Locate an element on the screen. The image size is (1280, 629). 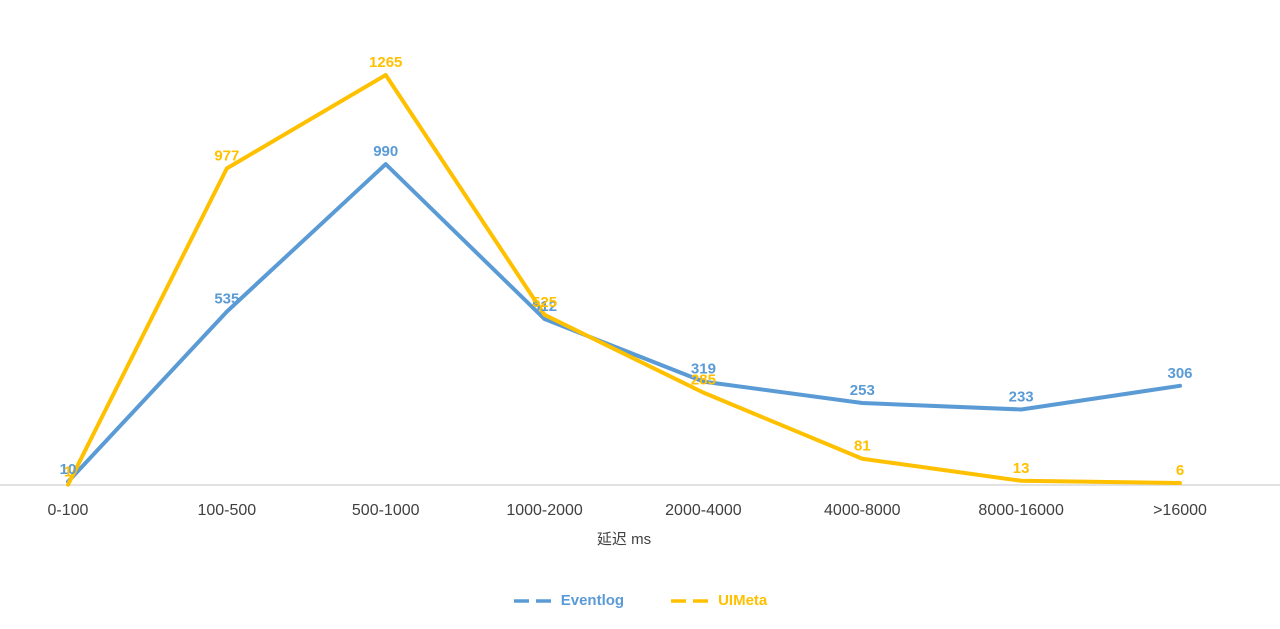
uimeta-line-swatch is located at coordinates (690, 600).